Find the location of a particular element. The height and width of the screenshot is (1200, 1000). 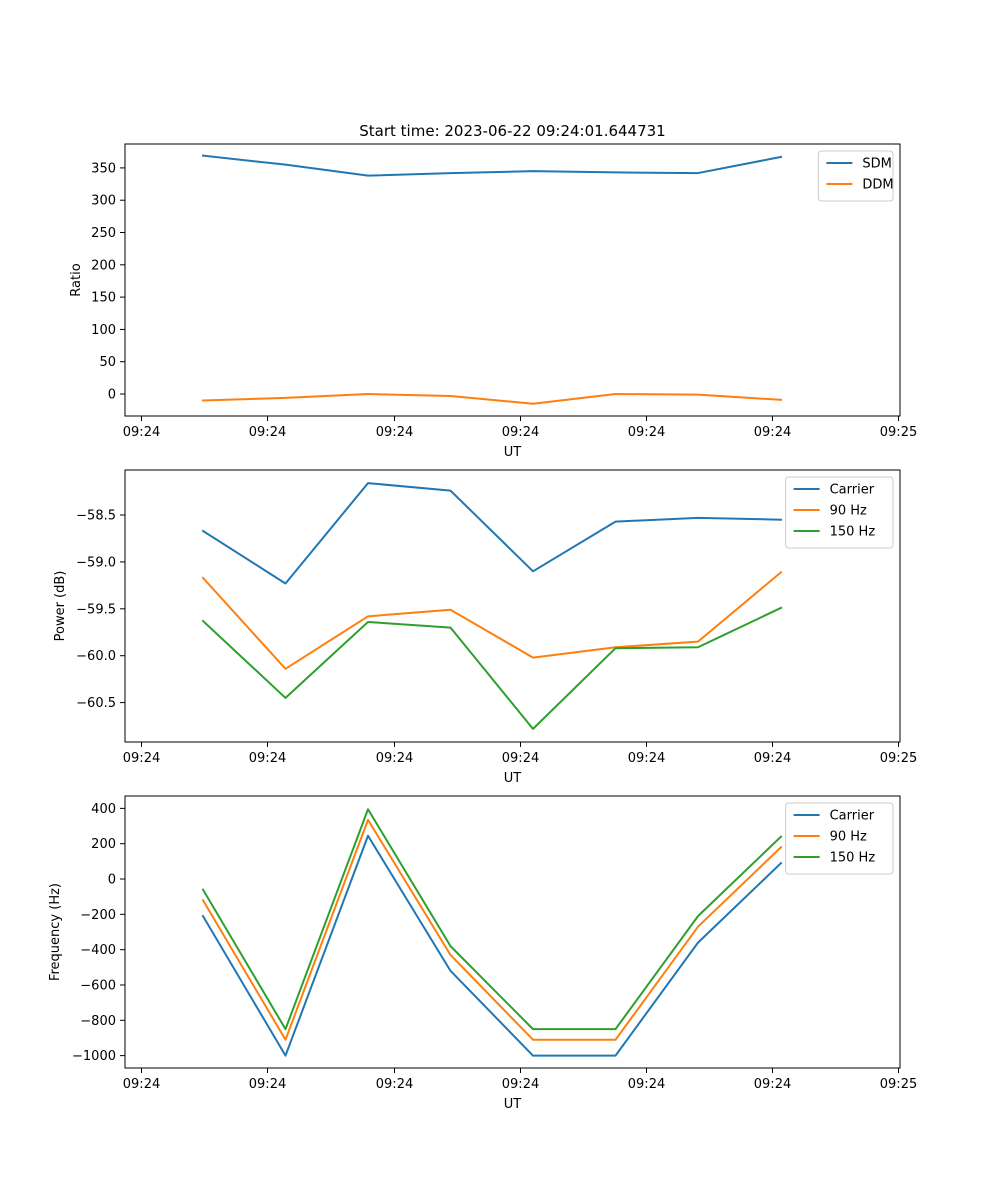

y-tick-label: 150 is located at coordinates (103, 298).